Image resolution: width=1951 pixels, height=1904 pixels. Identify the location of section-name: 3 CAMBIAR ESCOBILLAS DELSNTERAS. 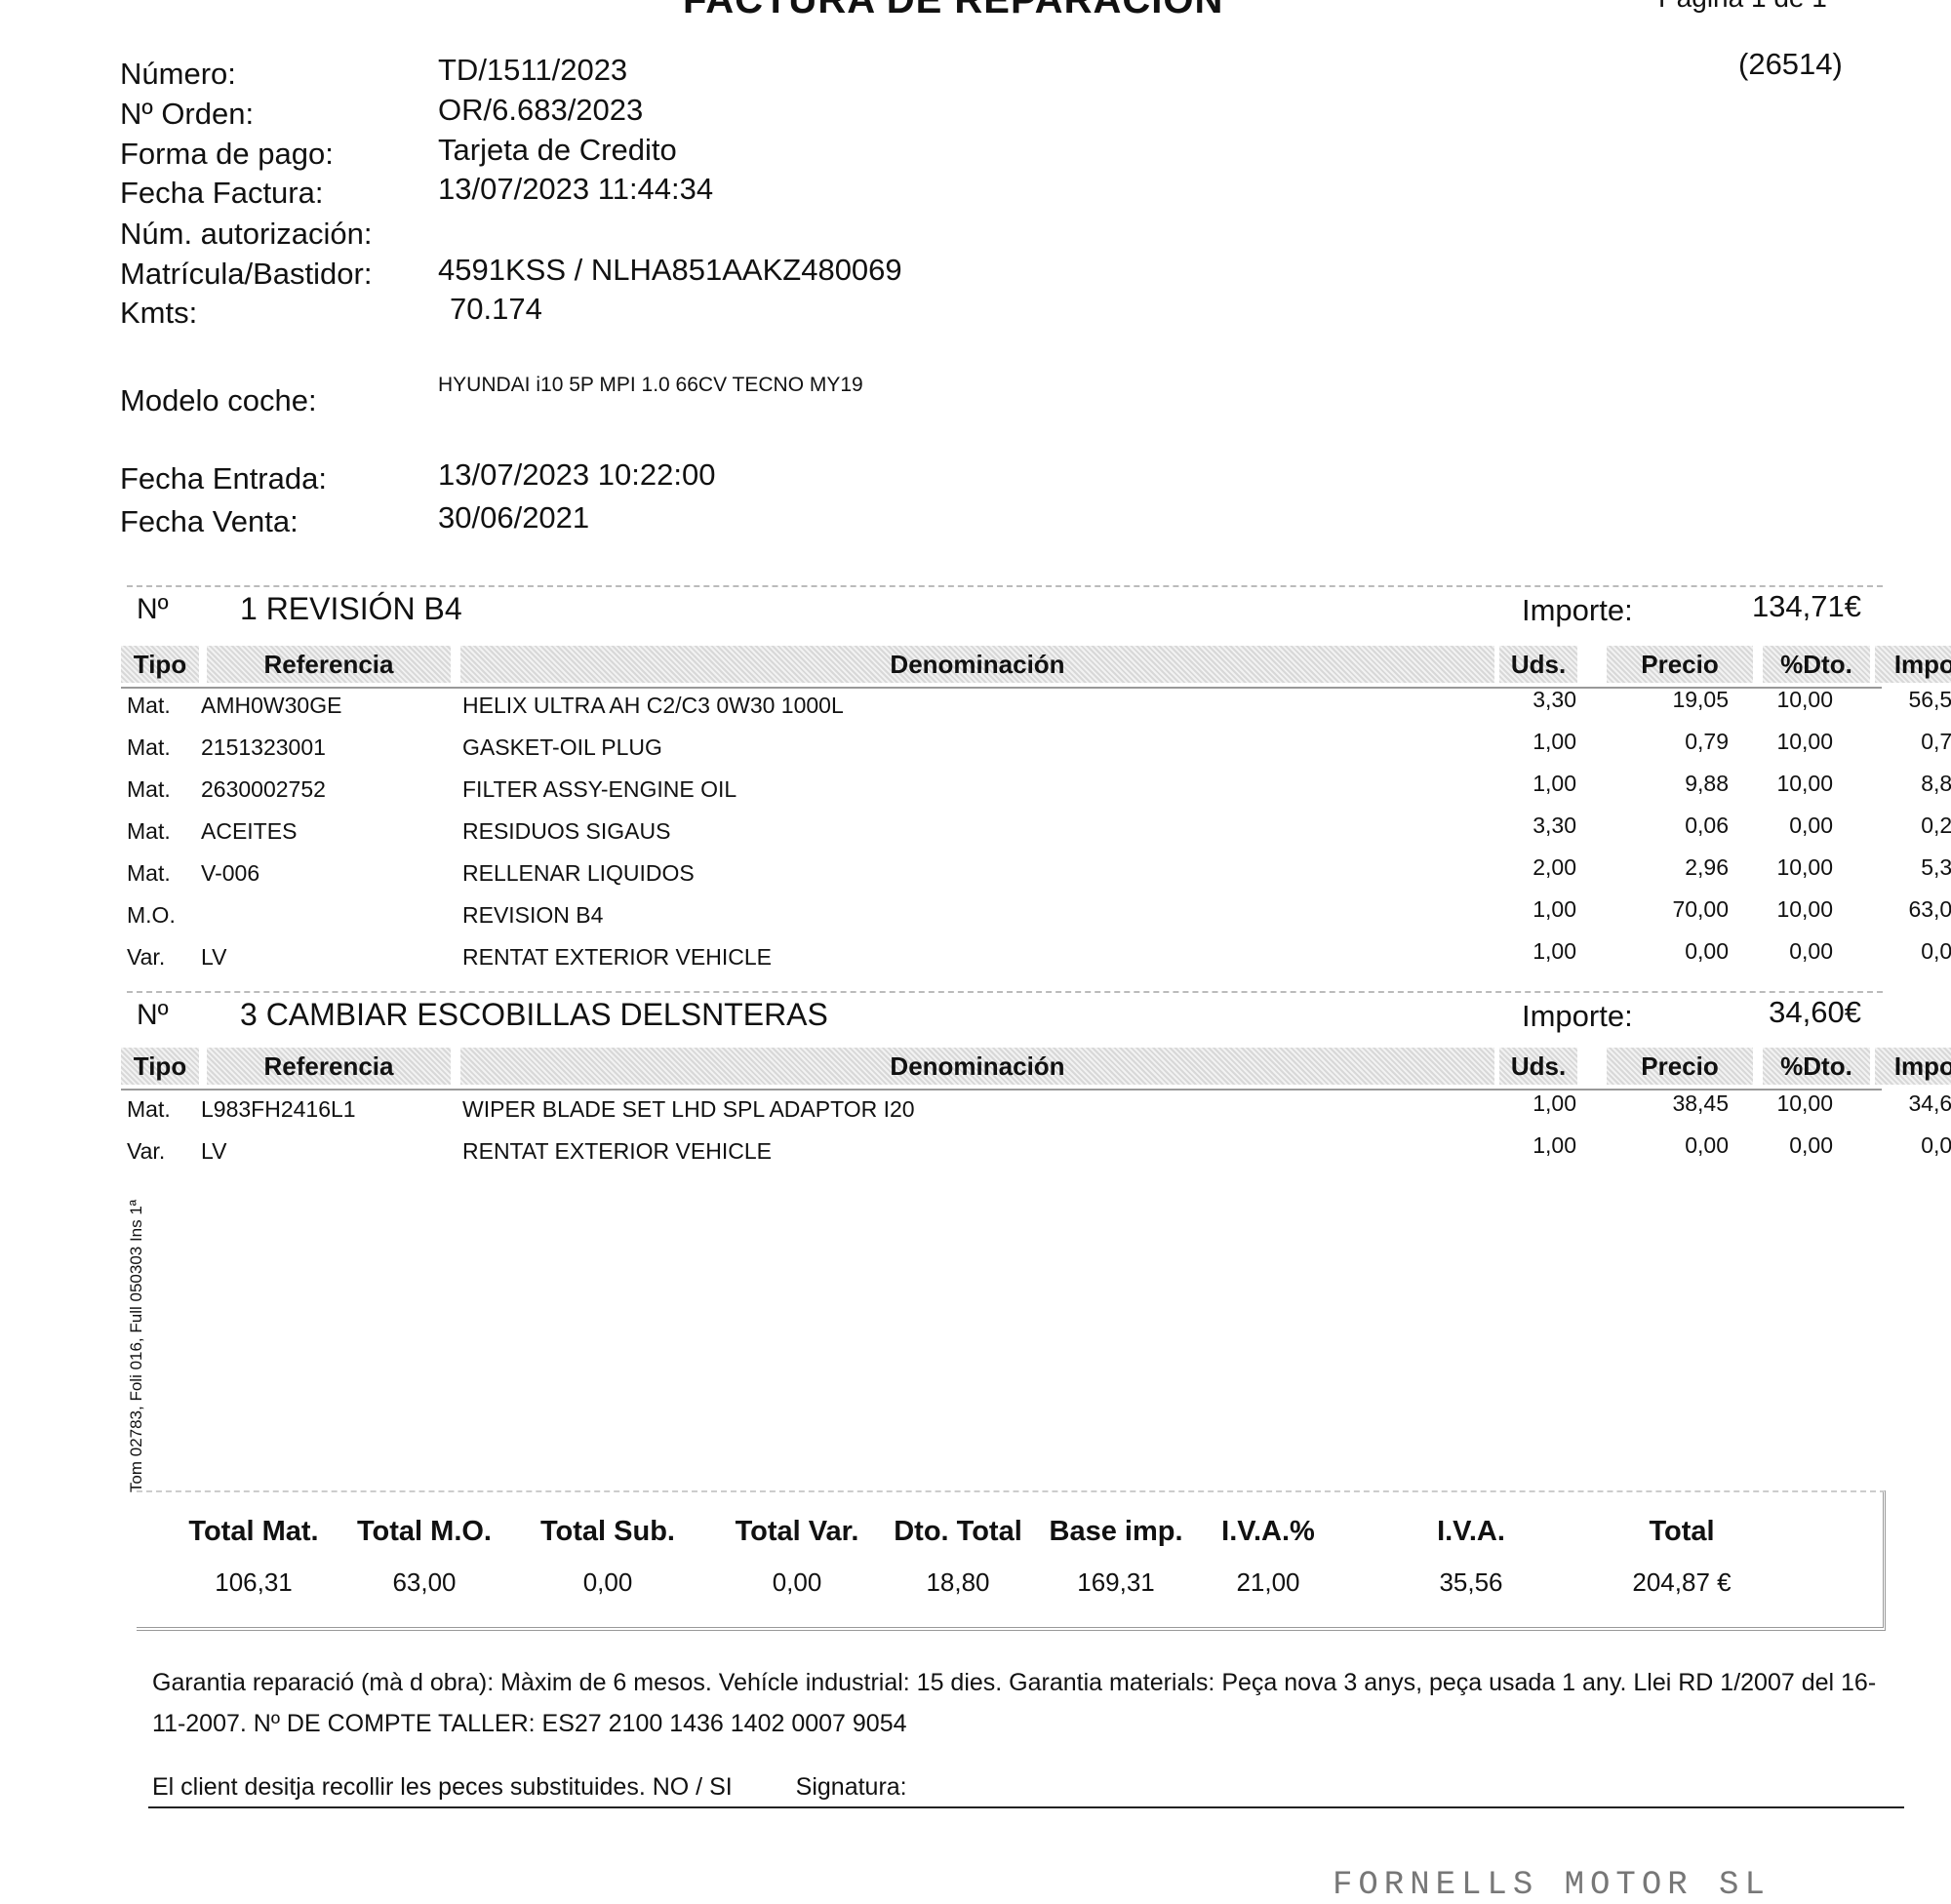
(534, 1014).